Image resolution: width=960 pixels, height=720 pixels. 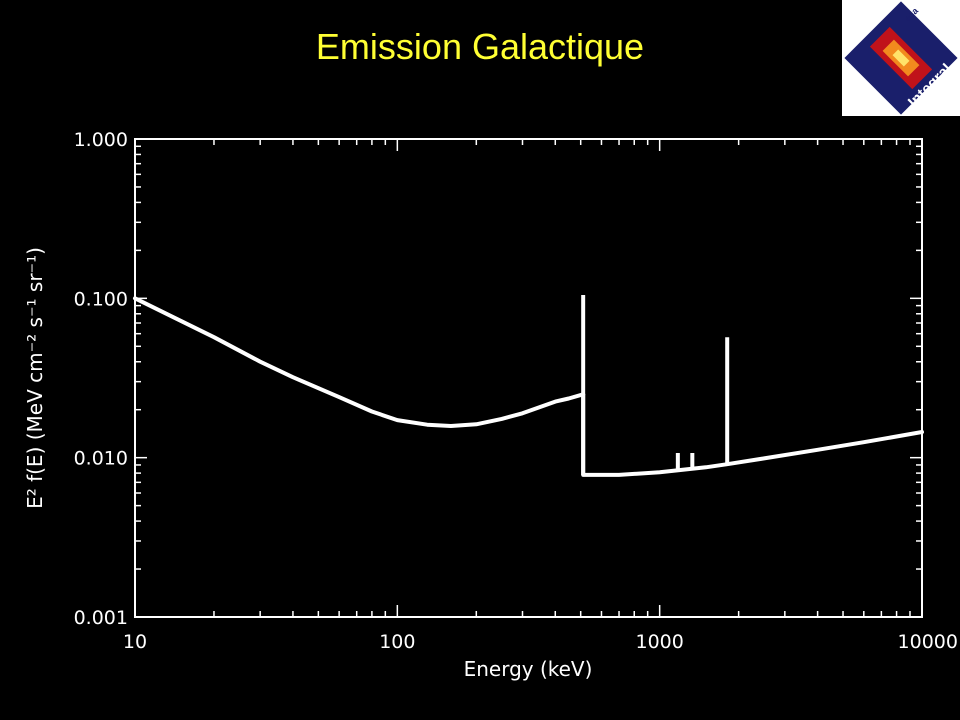 What do you see at coordinates (528, 669) in the screenshot?
I see `x-axis-label: Energy (keV)` at bounding box center [528, 669].